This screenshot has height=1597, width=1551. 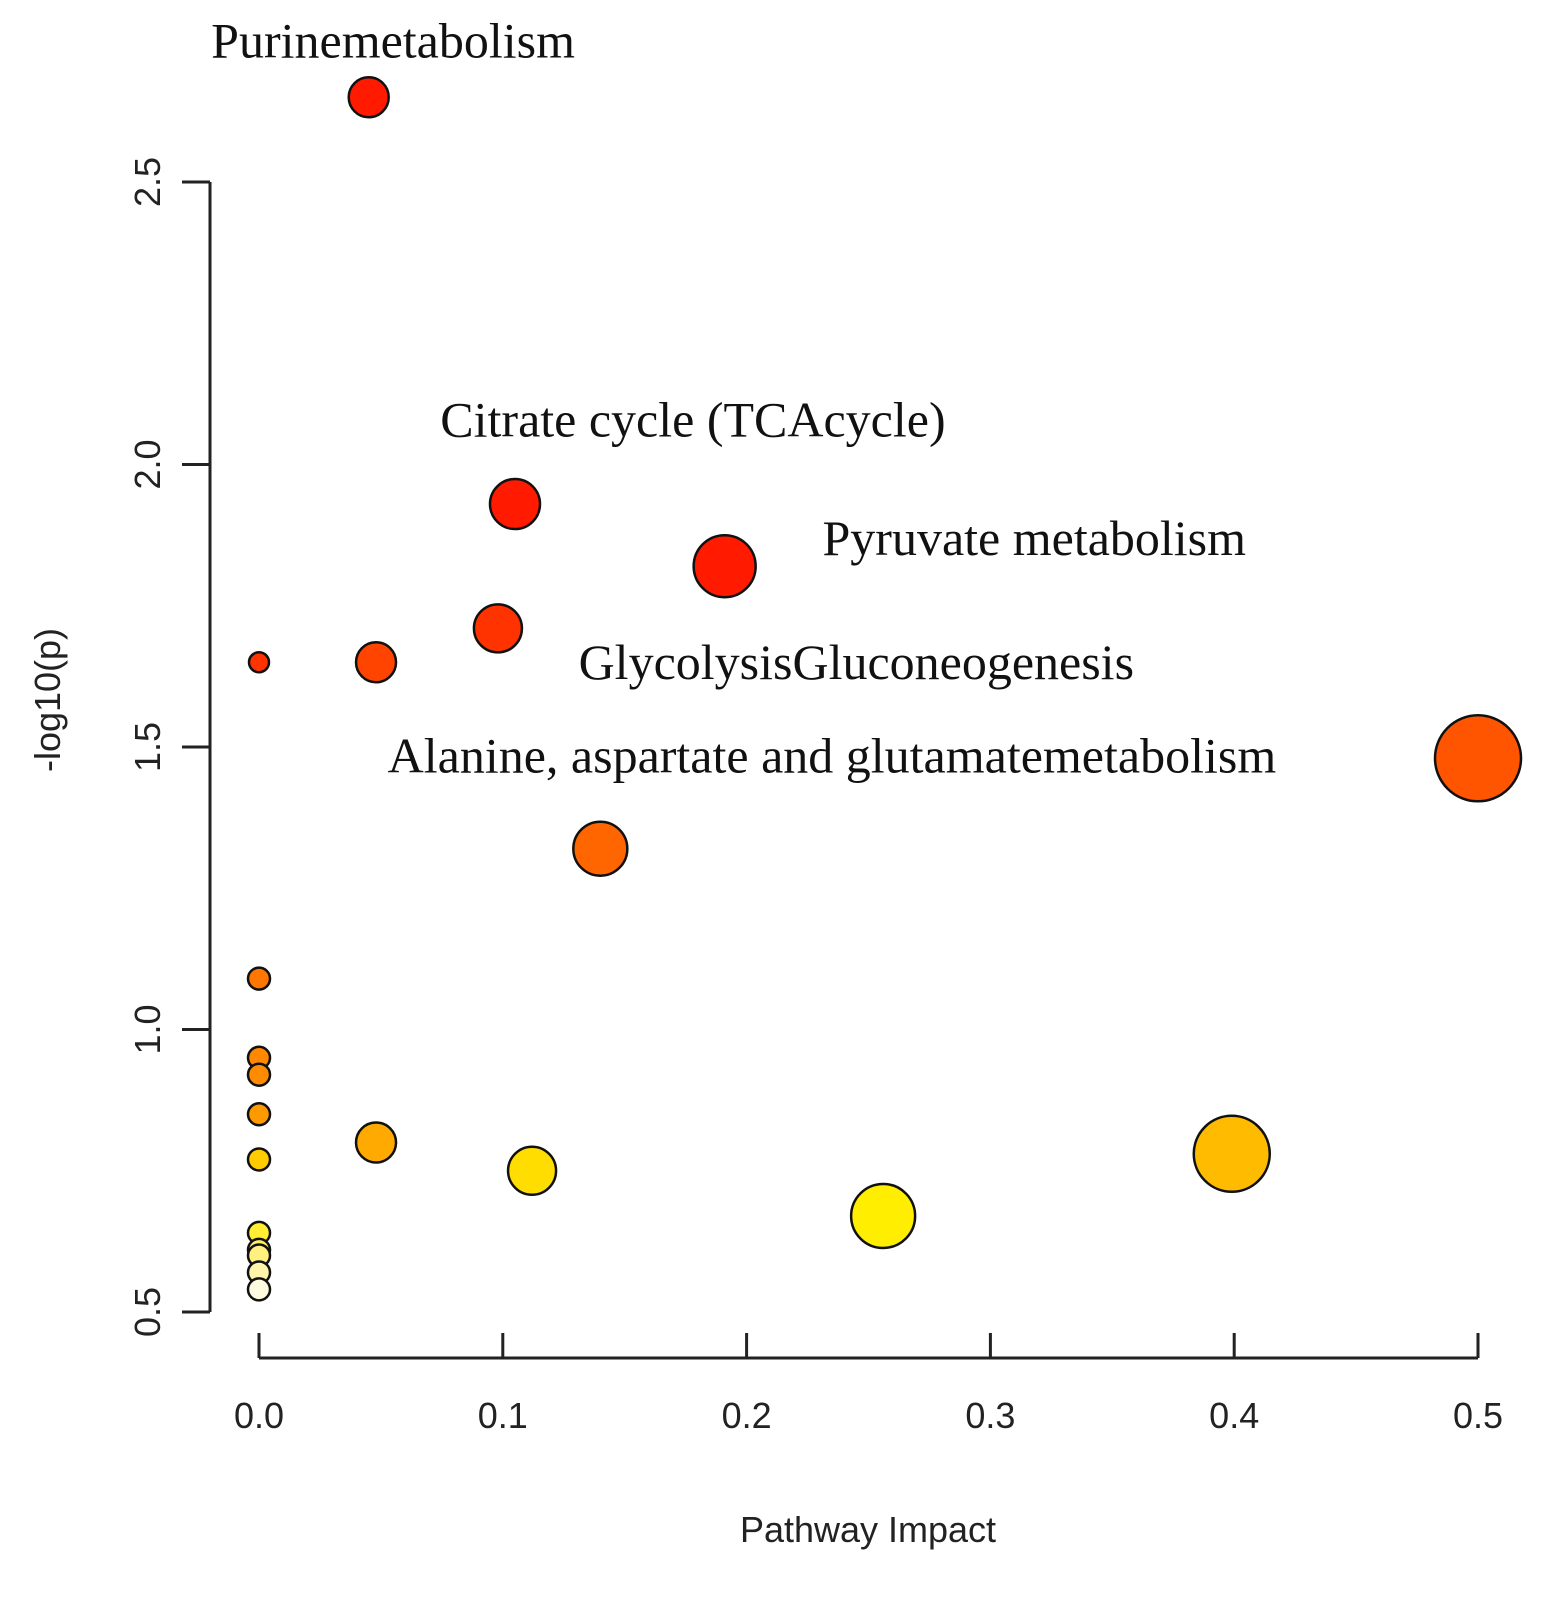 I want to click on y-tick-label: 2.5, so click(x=147, y=182).